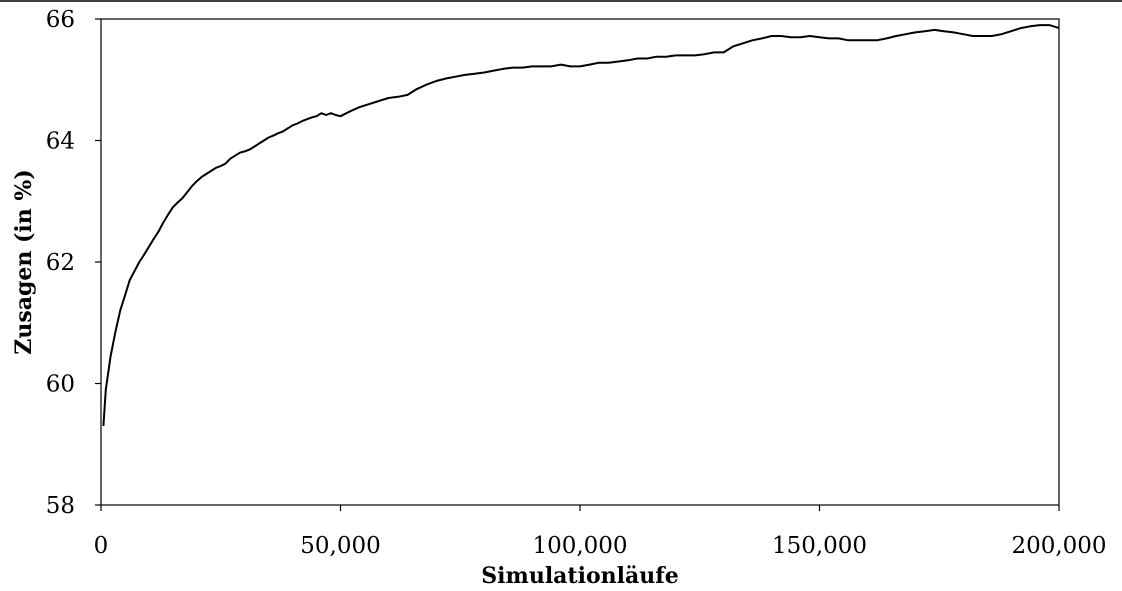 The height and width of the screenshot is (591, 1122). What do you see at coordinates (60, 263) in the screenshot?
I see `y-tick-label: 62` at bounding box center [60, 263].